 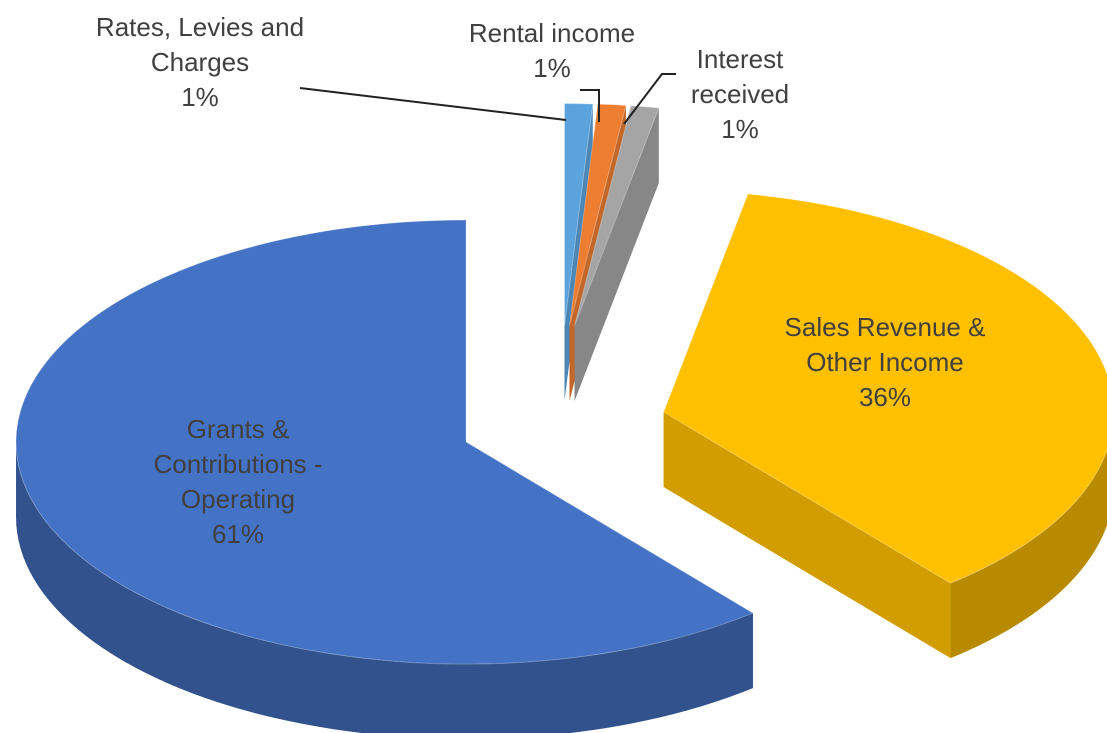 I want to click on category-label: Rates, Levies and Charges, so click(x=200, y=44).